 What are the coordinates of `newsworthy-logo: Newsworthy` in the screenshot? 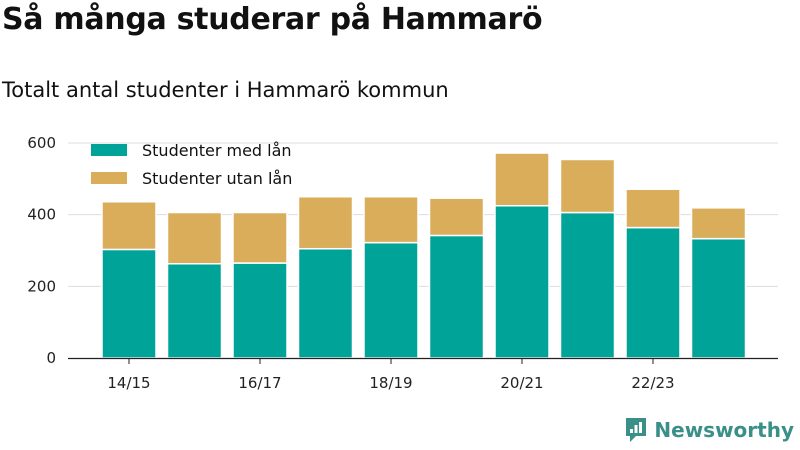 It's located at (709, 430).